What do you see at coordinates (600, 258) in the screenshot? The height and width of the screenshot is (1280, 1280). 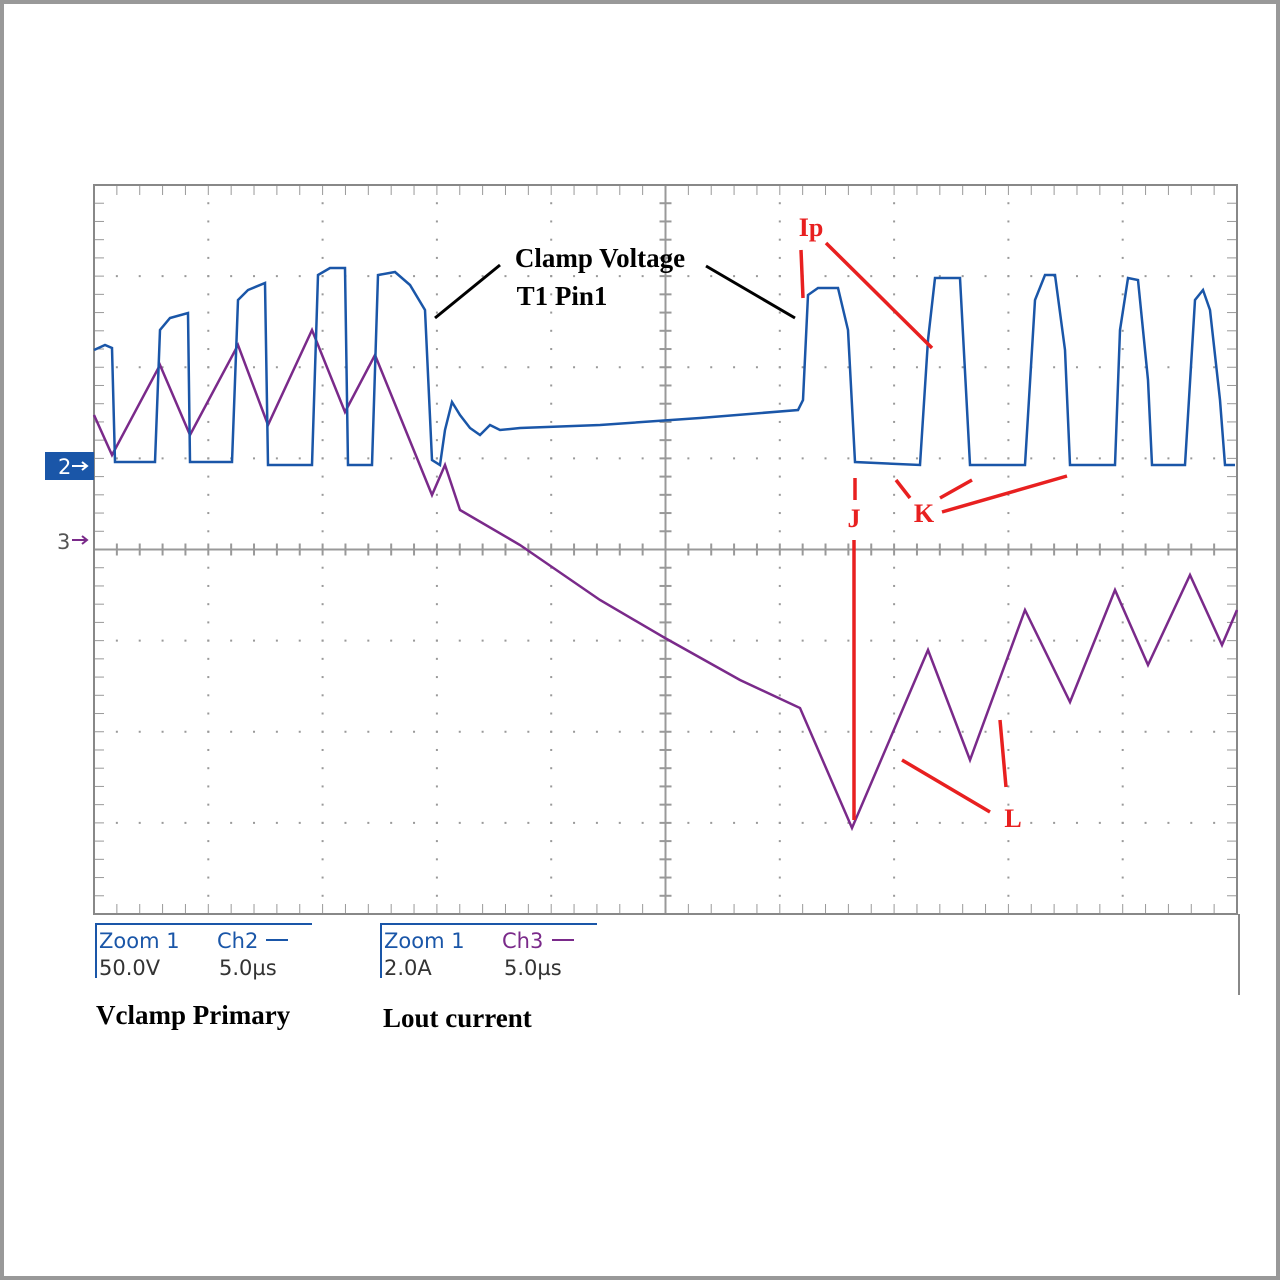 I see `annotation: Clamp Voltage` at bounding box center [600, 258].